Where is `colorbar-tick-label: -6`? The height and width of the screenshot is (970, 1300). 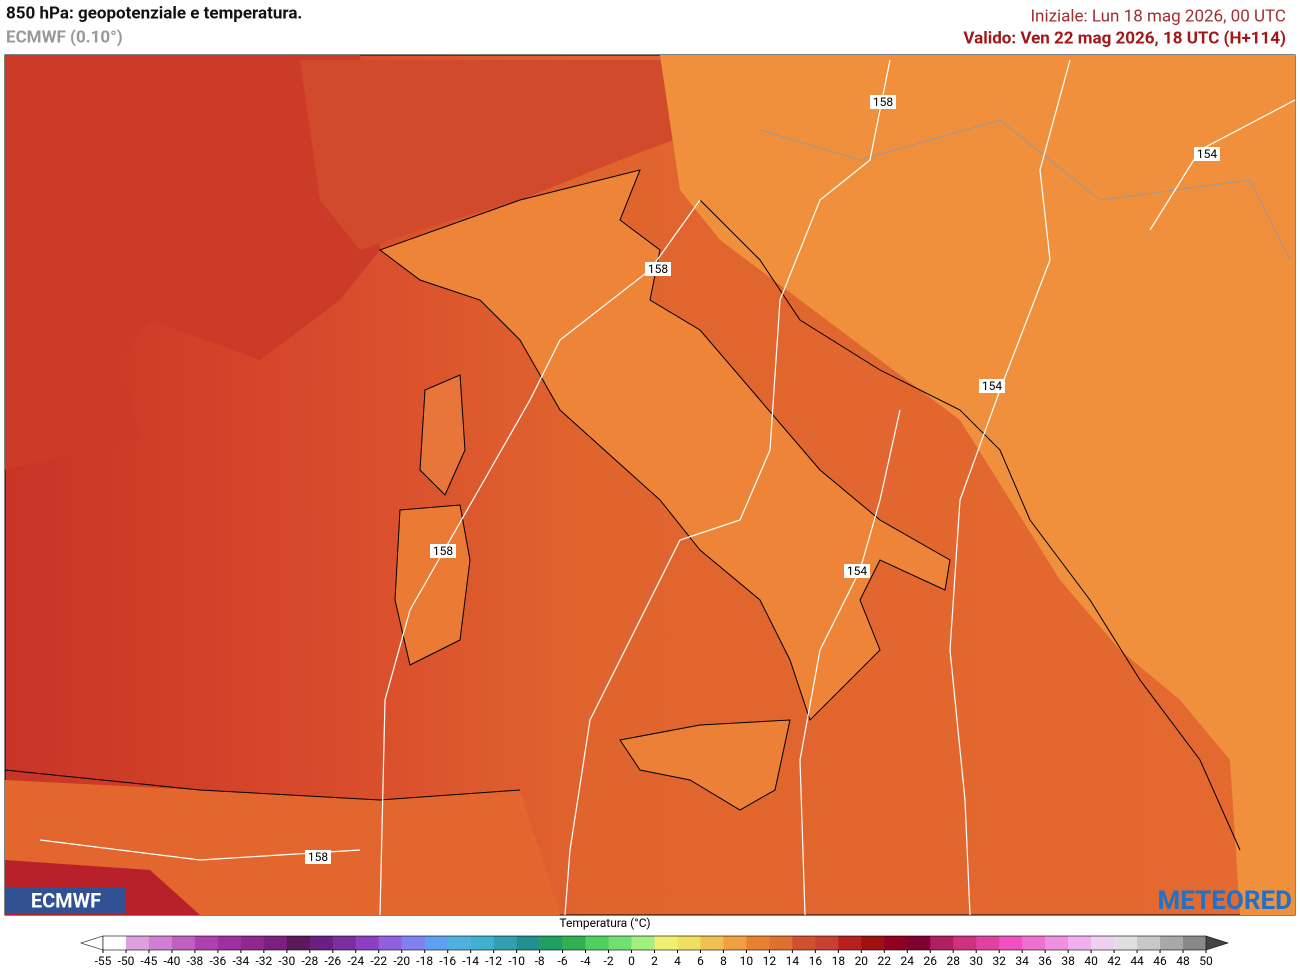
colorbar-tick-label: -6 is located at coordinates (563, 961).